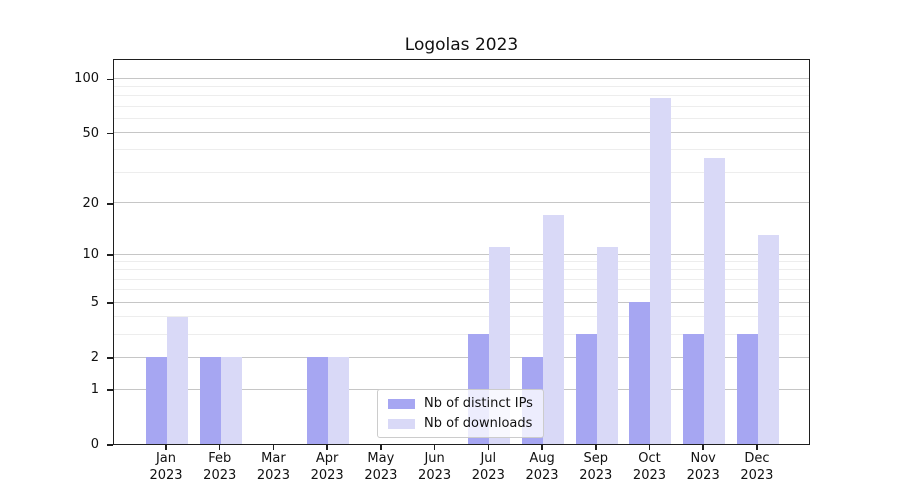  What do you see at coordinates (703, 467) in the screenshot?
I see `x-tick-label: Nov 2023` at bounding box center [703, 467].